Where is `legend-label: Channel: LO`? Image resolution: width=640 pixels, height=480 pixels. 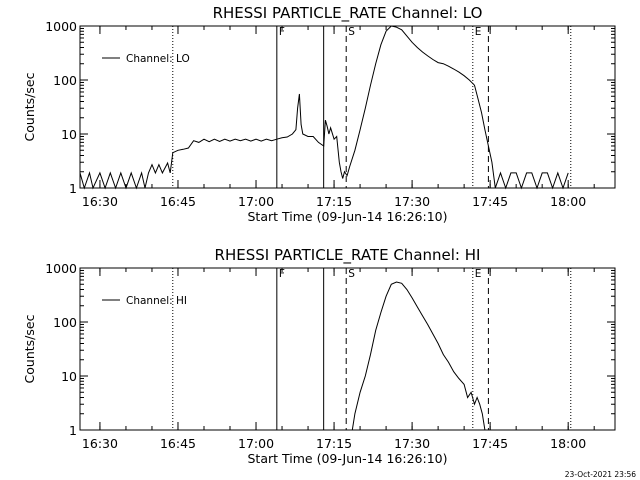
legend-label: Channel: LO is located at coordinates (158, 59).